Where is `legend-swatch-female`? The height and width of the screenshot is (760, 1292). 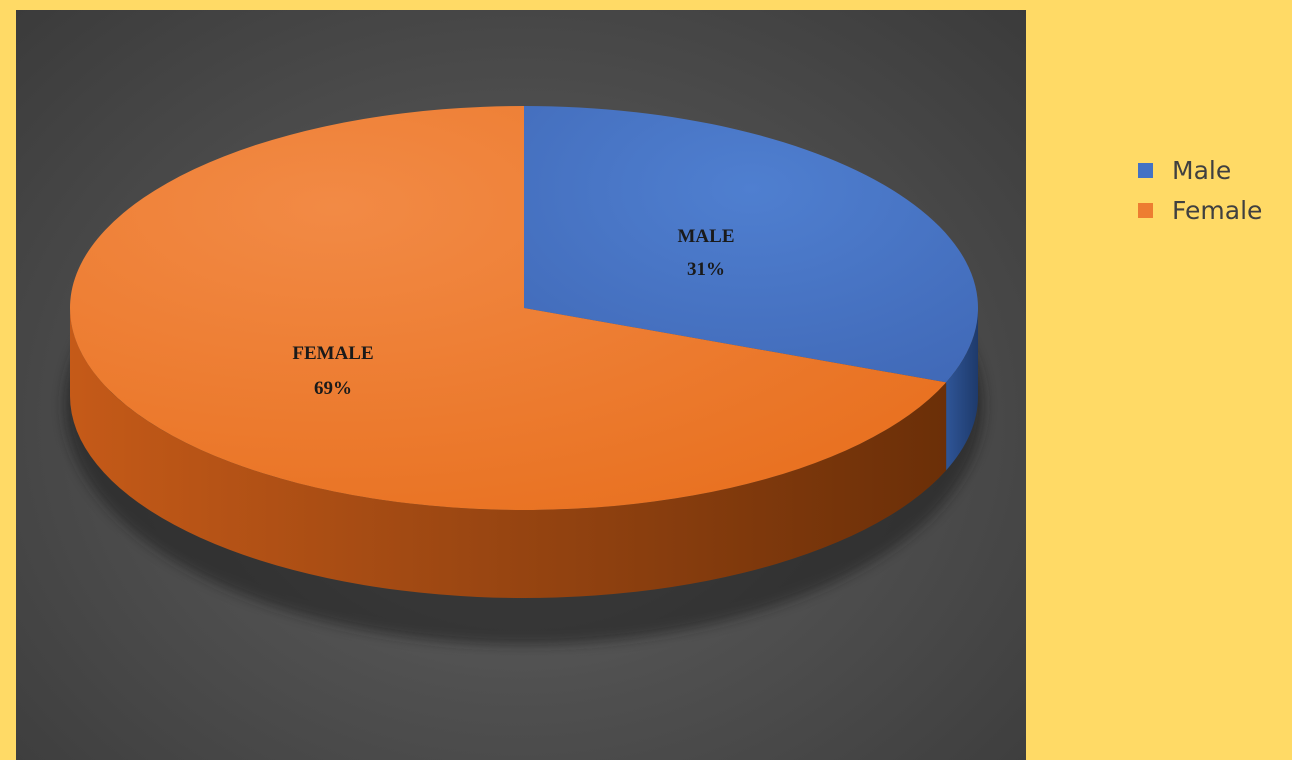
legend-swatch-female is located at coordinates (1145, 210).